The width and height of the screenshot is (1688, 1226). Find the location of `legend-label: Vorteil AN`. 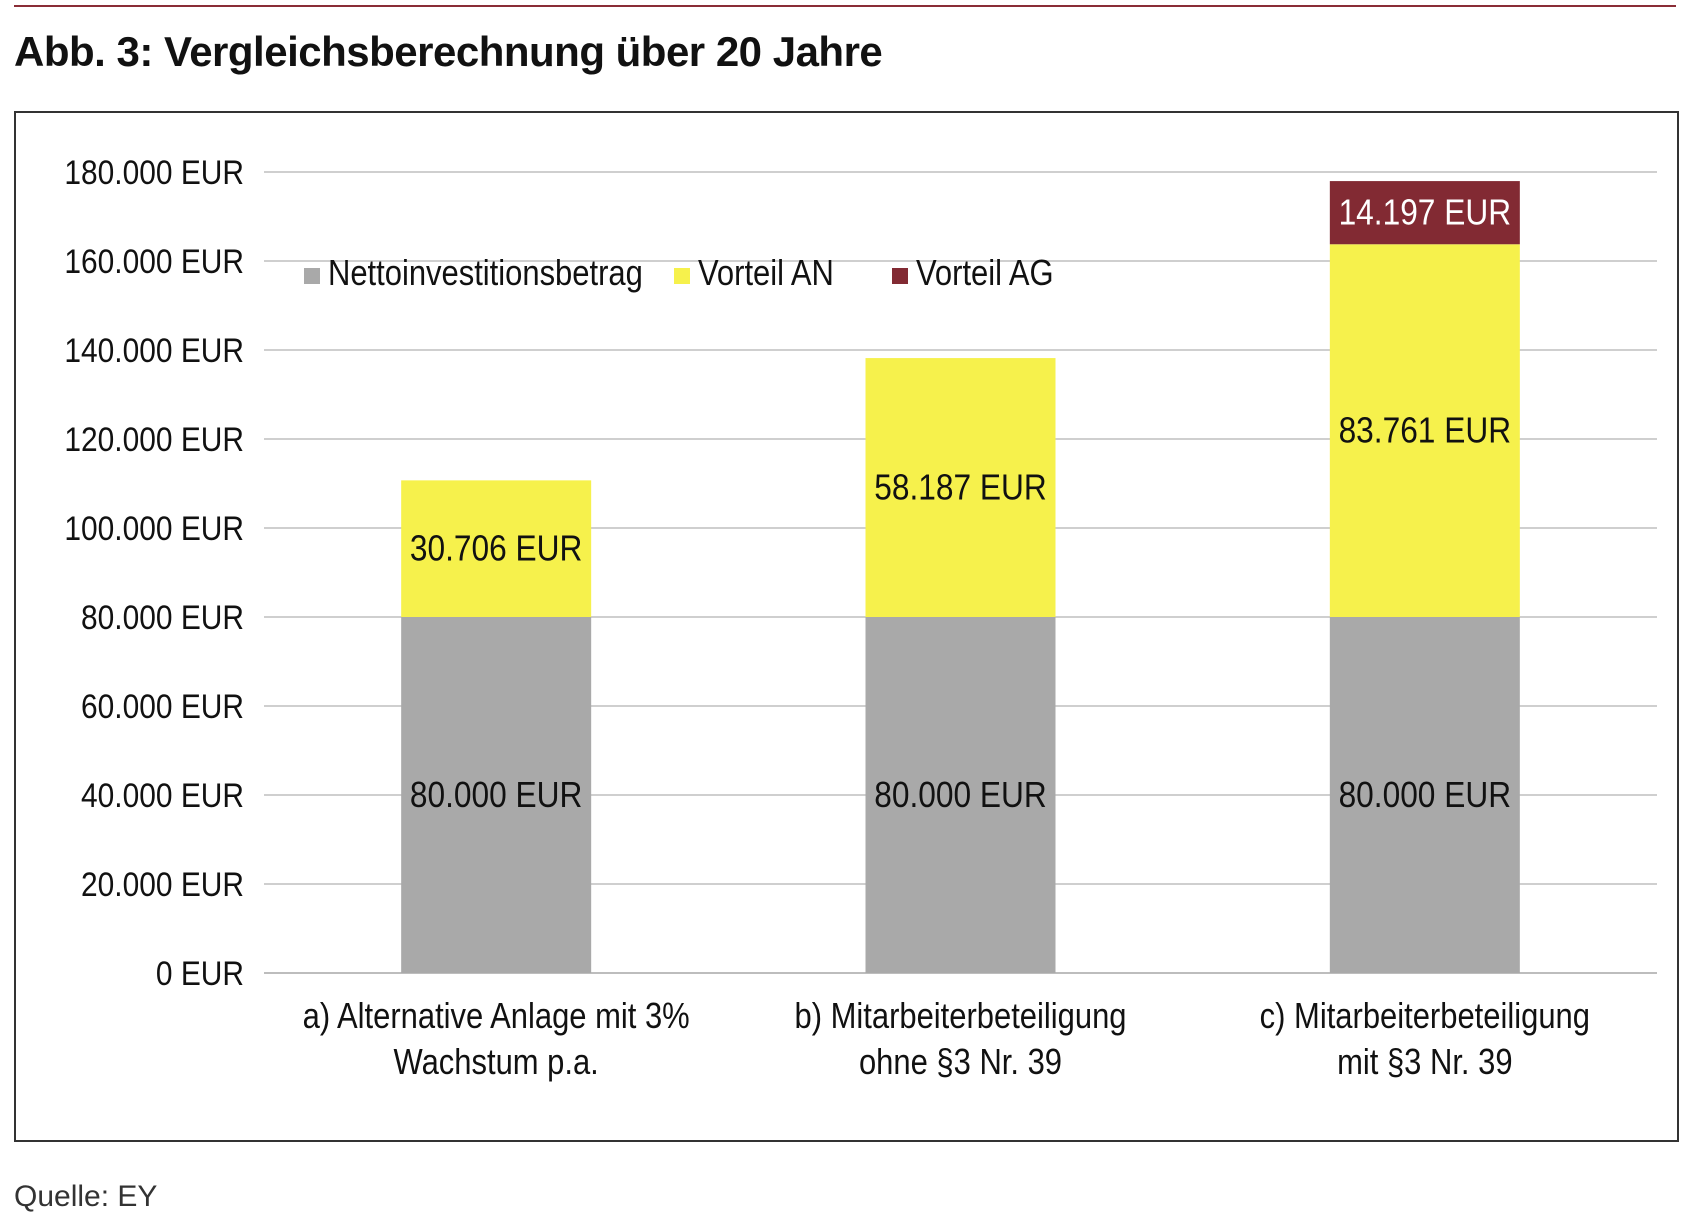

legend-label: Vorteil AN is located at coordinates (766, 274).